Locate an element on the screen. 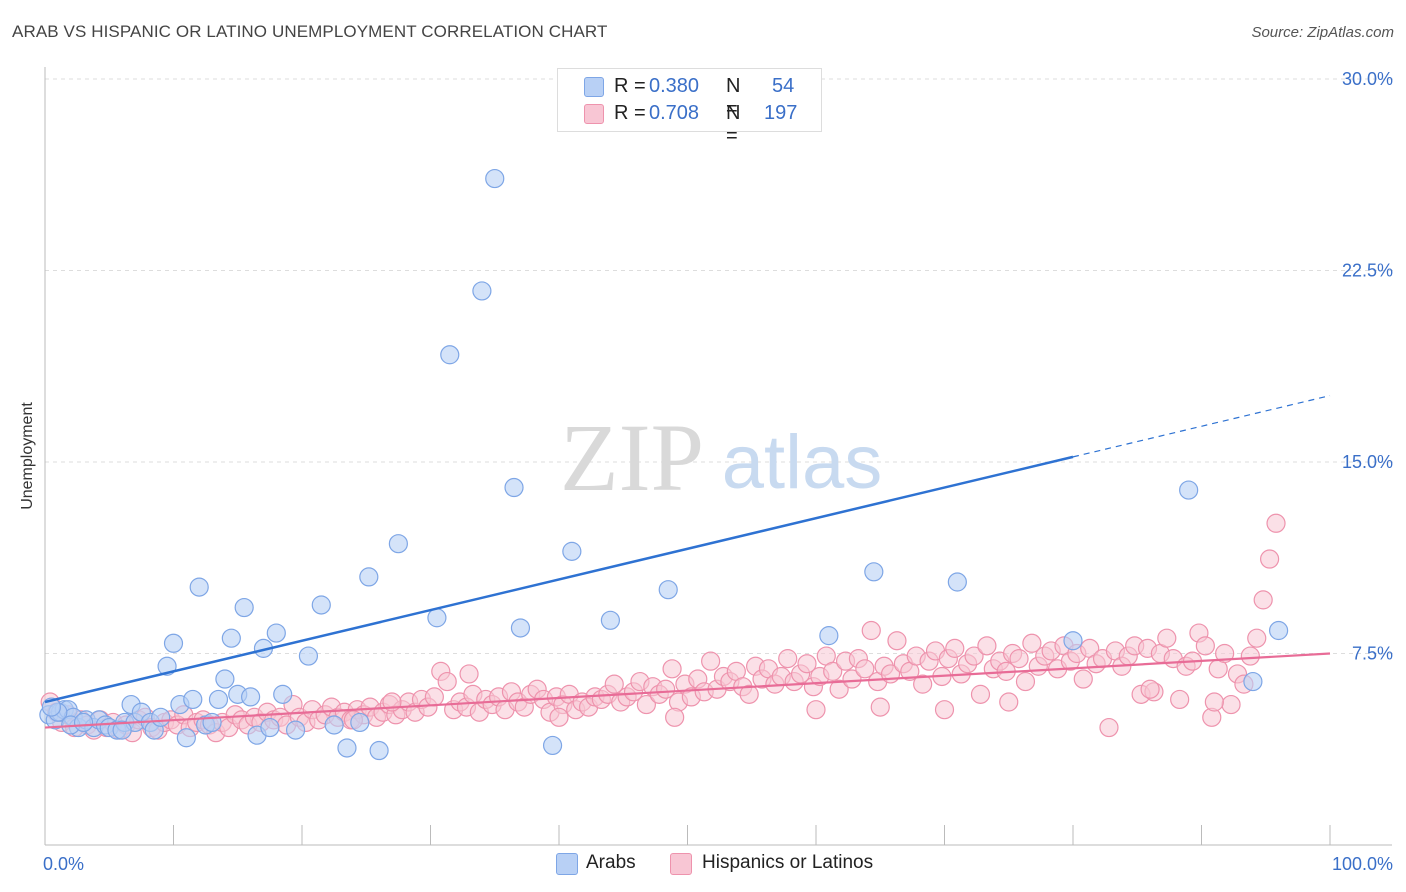 Image resolution: width=1406 pixels, height=892 pixels. legend-swatch-arabs is located at coordinates (594, 87).